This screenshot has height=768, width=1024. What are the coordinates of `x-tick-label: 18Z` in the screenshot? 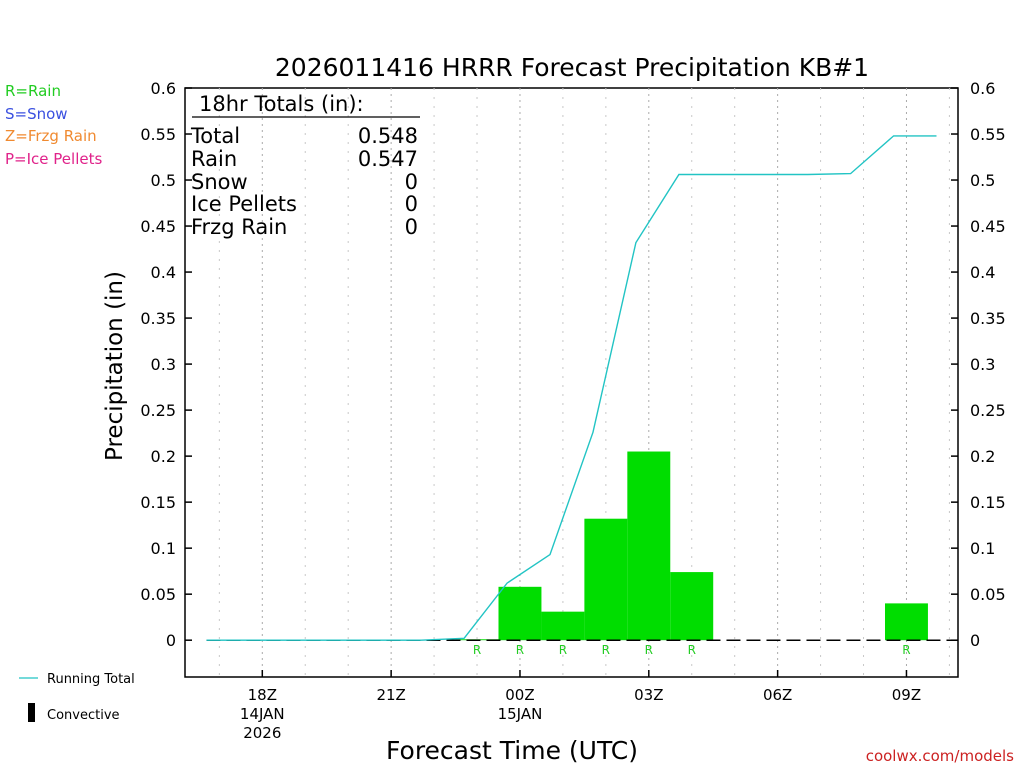 It's located at (262, 695).